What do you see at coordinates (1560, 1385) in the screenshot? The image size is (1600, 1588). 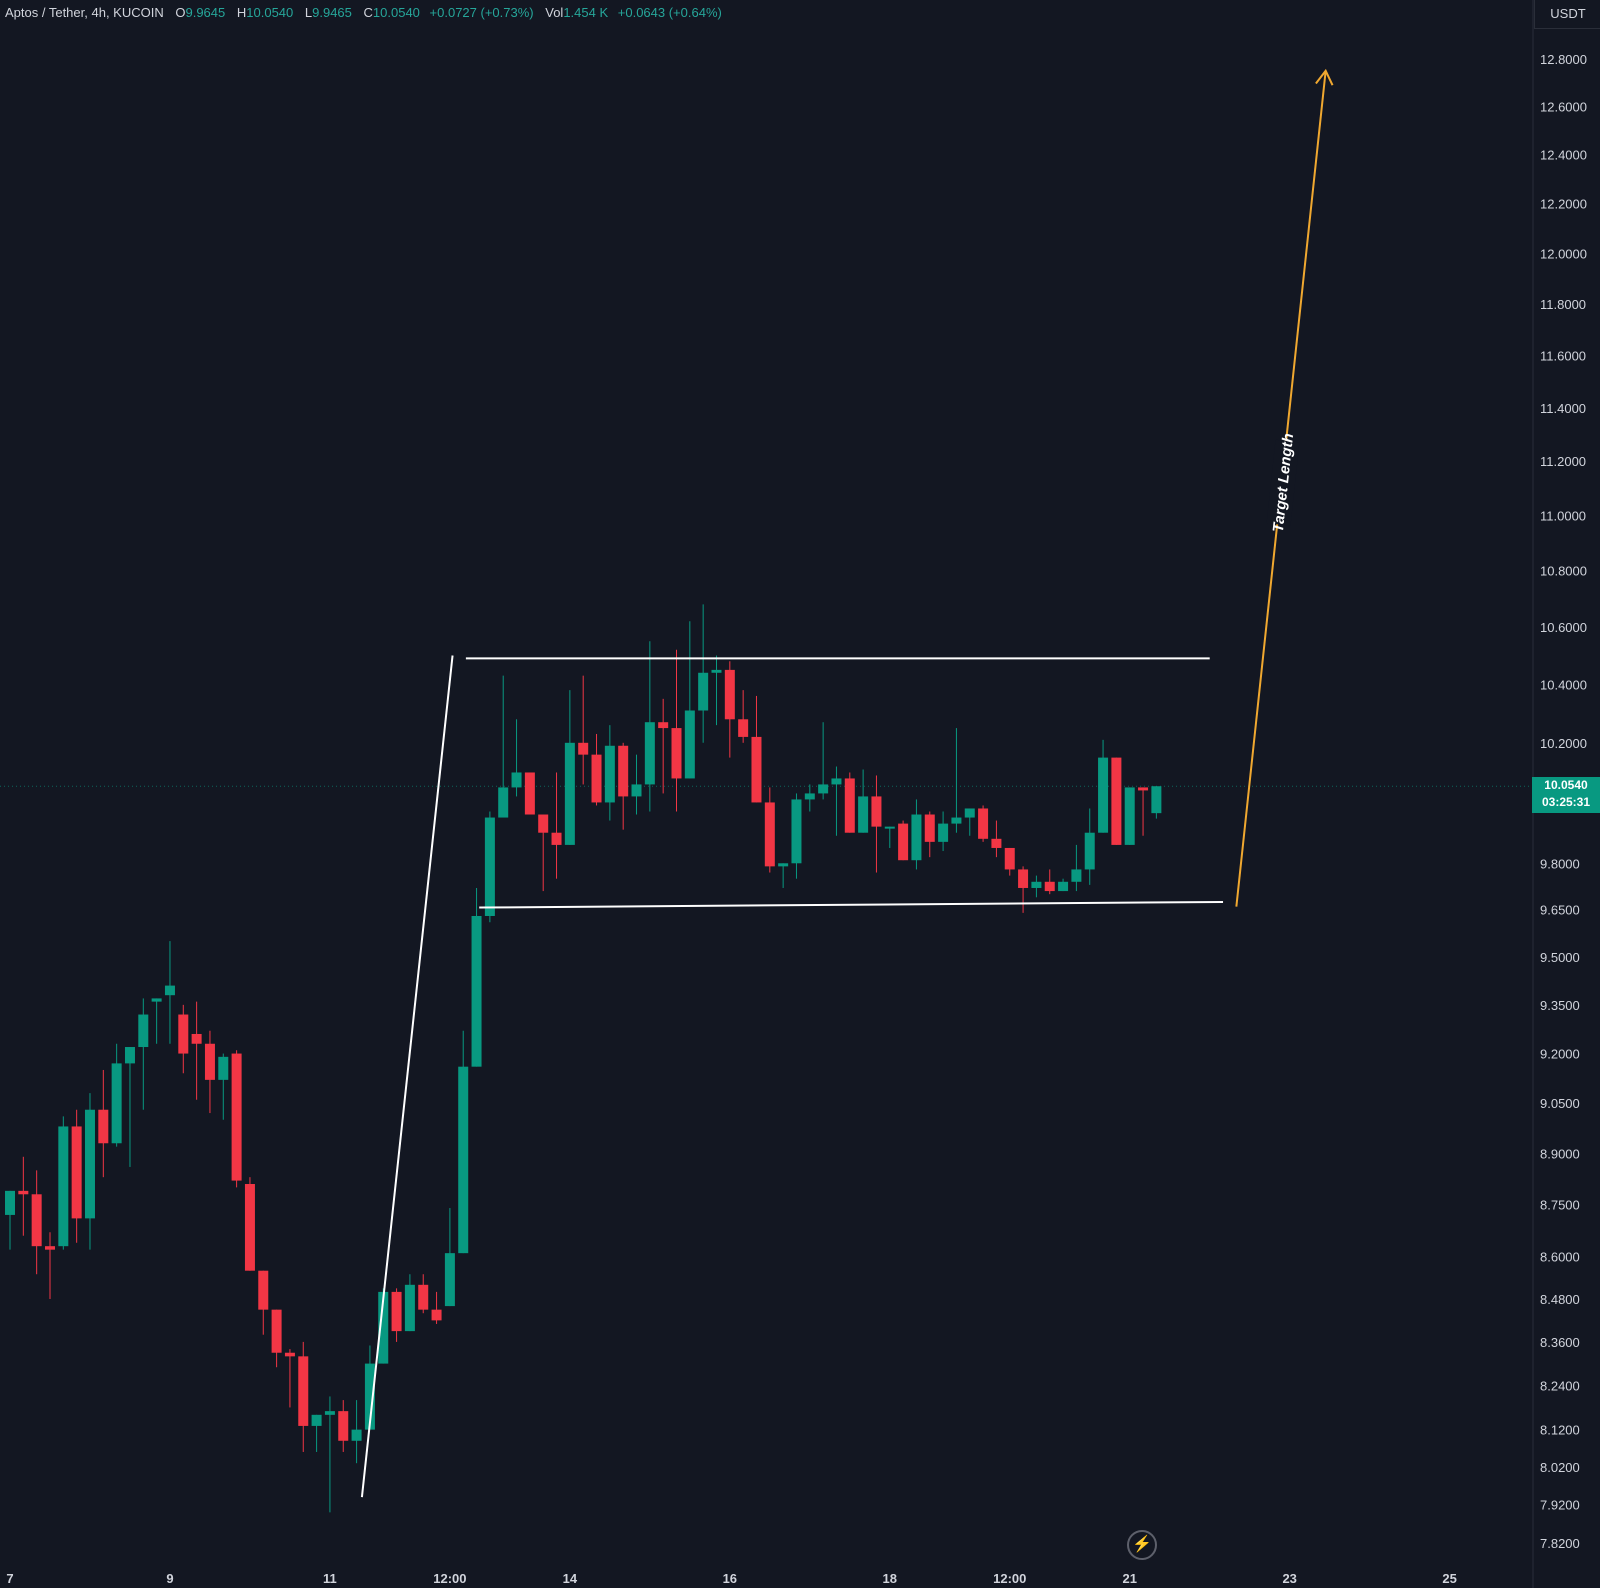 I see `y-tick-label: 8.2400` at bounding box center [1560, 1385].